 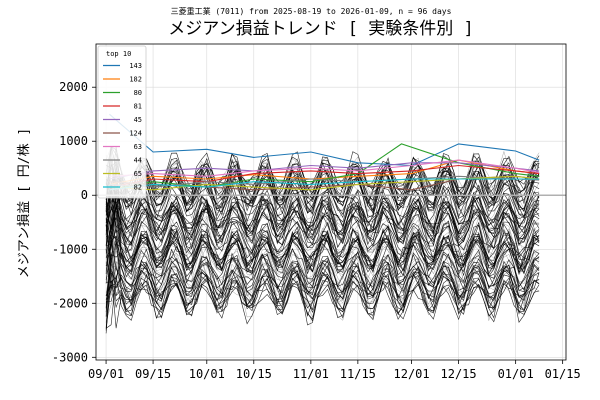 I want to click on top-series-layer, so click(x=324, y=152).